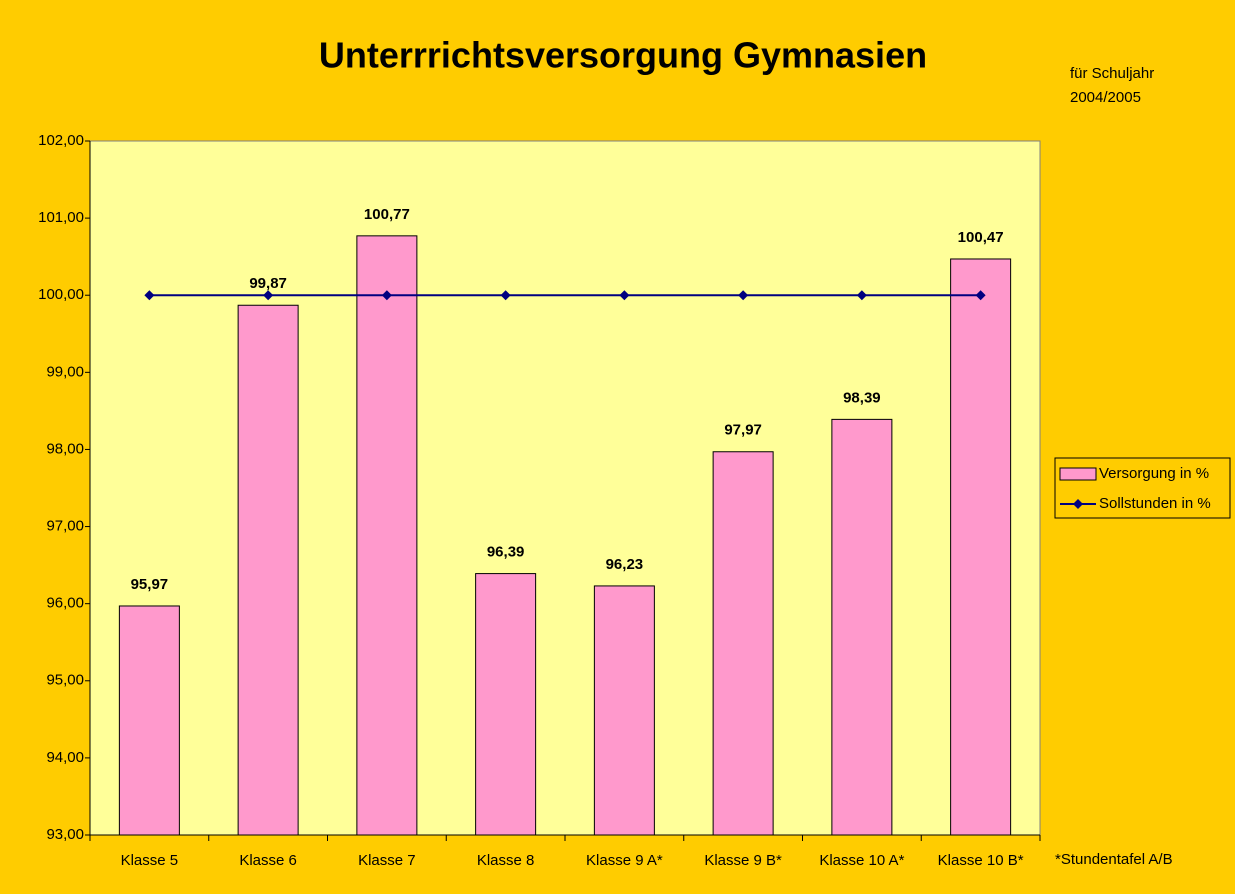 Image resolution: width=1235 pixels, height=894 pixels. What do you see at coordinates (743, 860) in the screenshot?
I see `x-tick-label: Klasse 9 B*` at bounding box center [743, 860].